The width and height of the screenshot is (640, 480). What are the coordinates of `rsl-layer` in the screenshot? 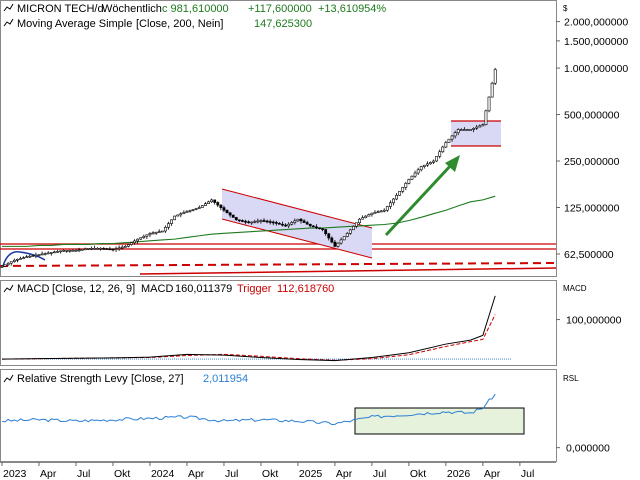 It's located at (248, 409).